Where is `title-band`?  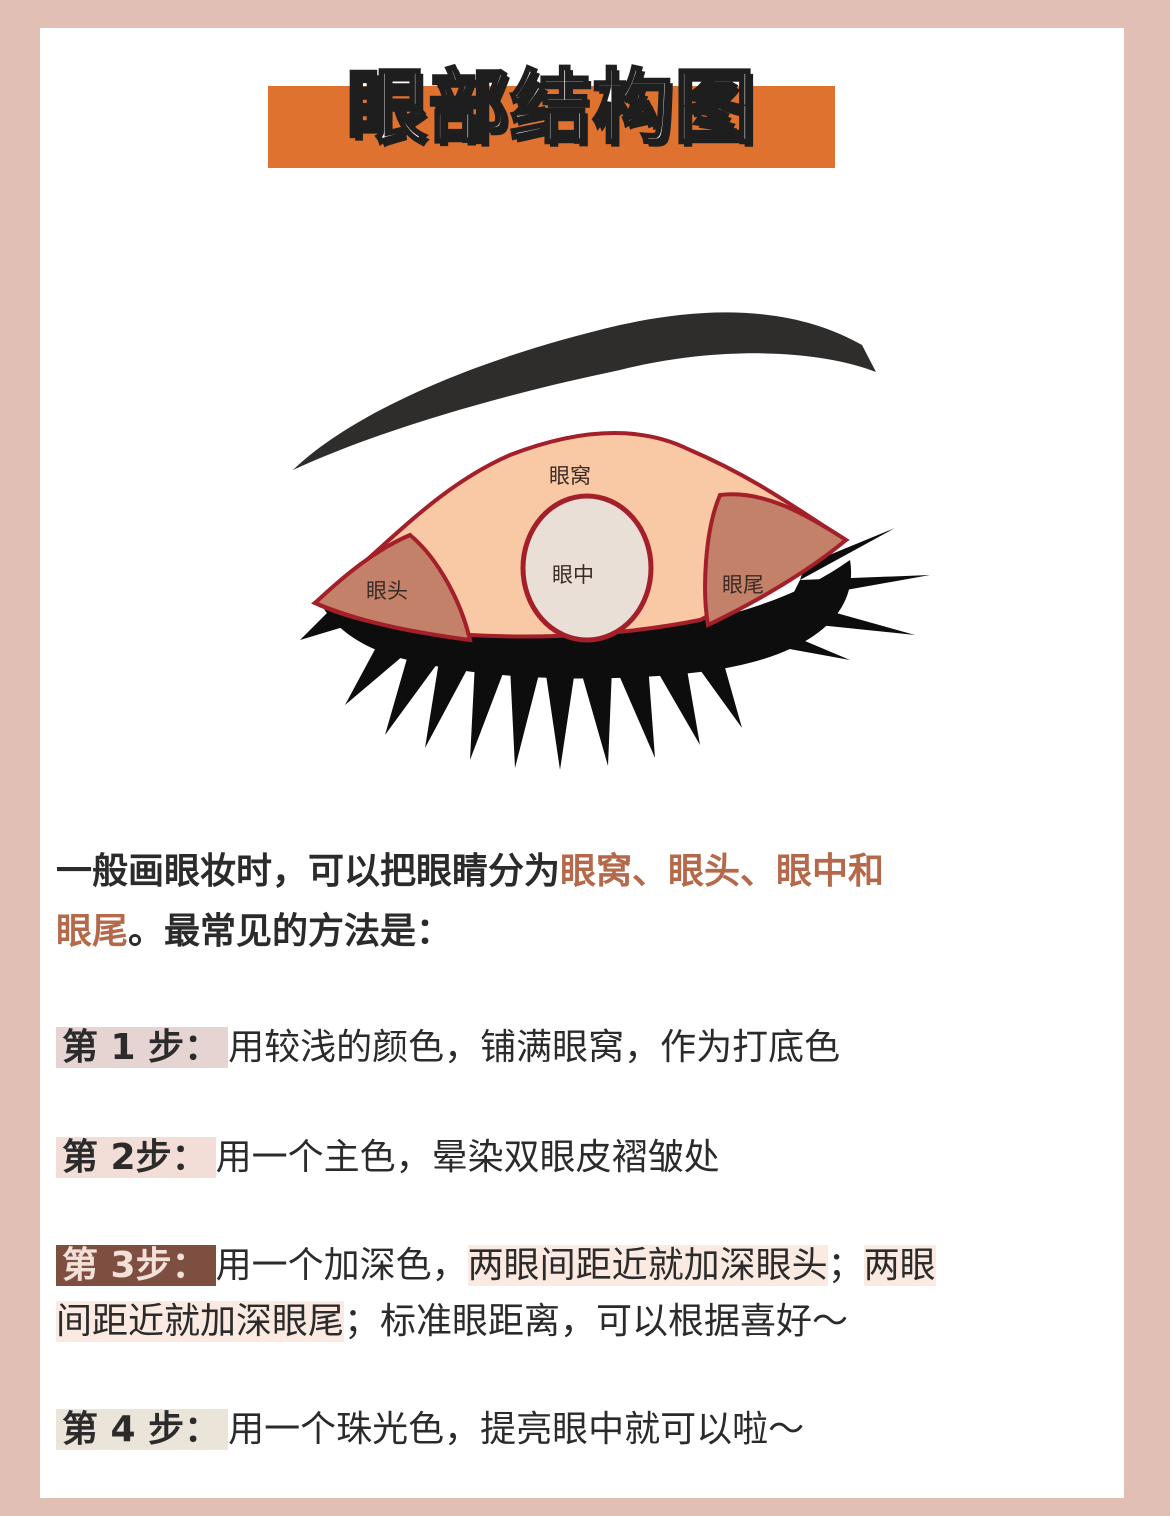 title-band is located at coordinates (551, 127).